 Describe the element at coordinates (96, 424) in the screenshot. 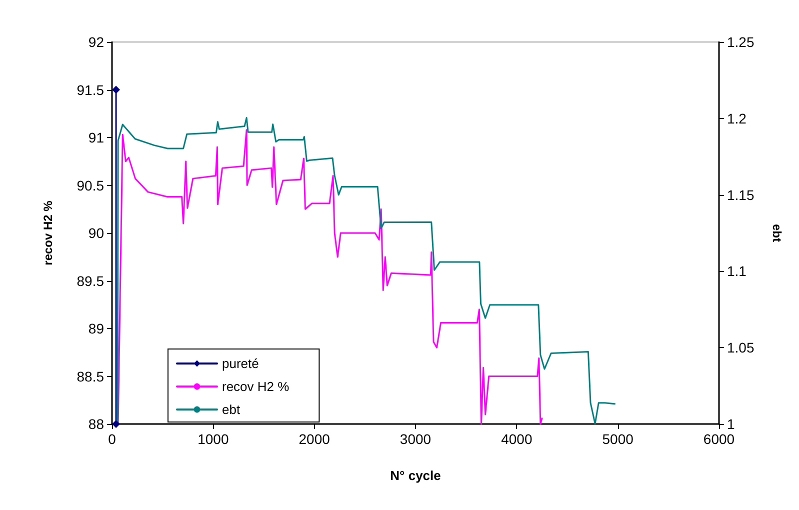

I see `y-tick-label: 88` at that location.